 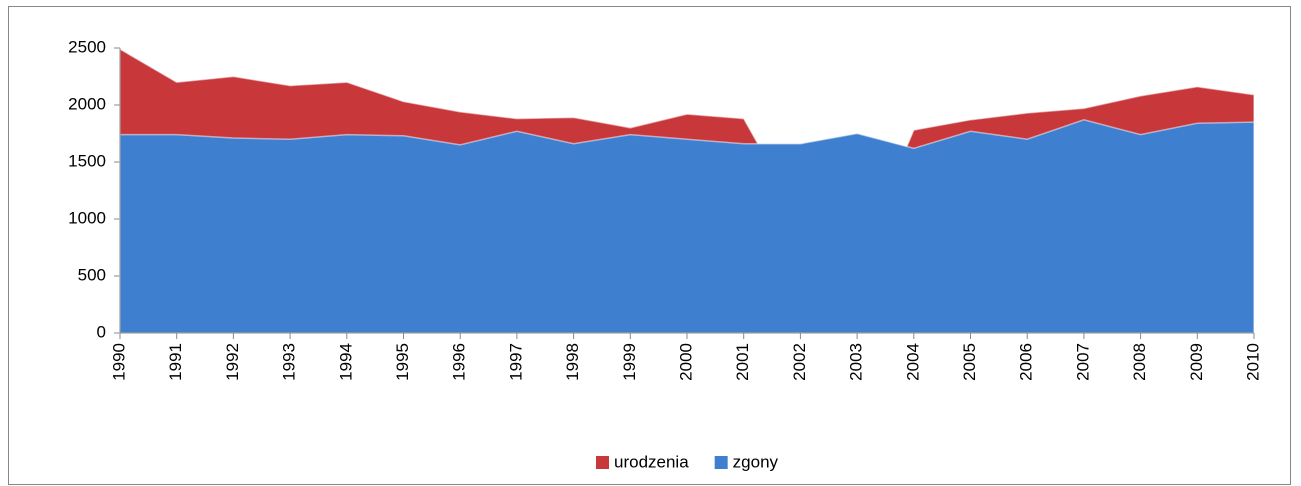 What do you see at coordinates (572, 362) in the screenshot?
I see `x-tick-label: 1998` at bounding box center [572, 362].